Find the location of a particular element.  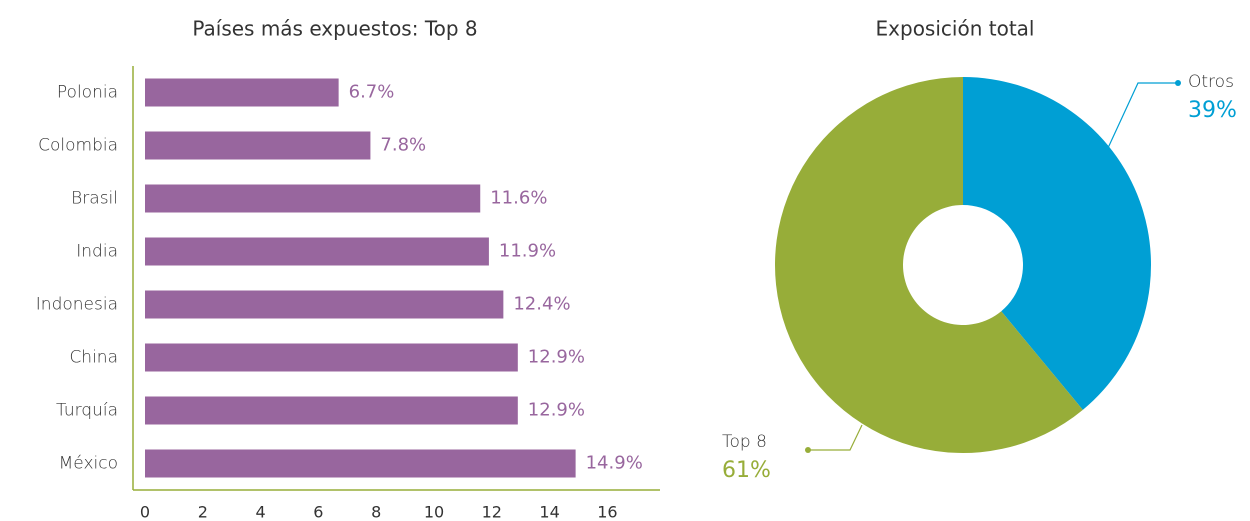

donut-chart-title: Exposición total is located at coordinates (955, 29).